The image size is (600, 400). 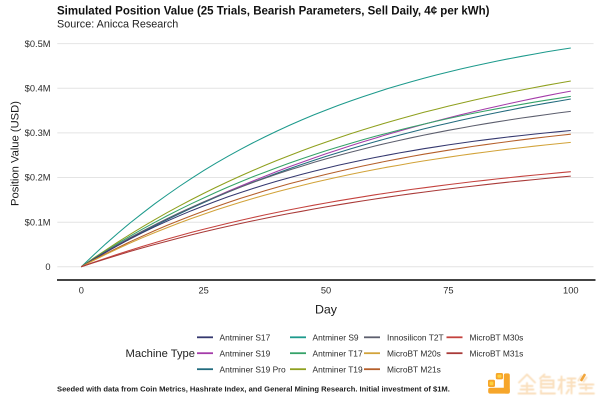 What do you see at coordinates (571, 291) in the screenshot?
I see `svg-text: 100` at bounding box center [571, 291].